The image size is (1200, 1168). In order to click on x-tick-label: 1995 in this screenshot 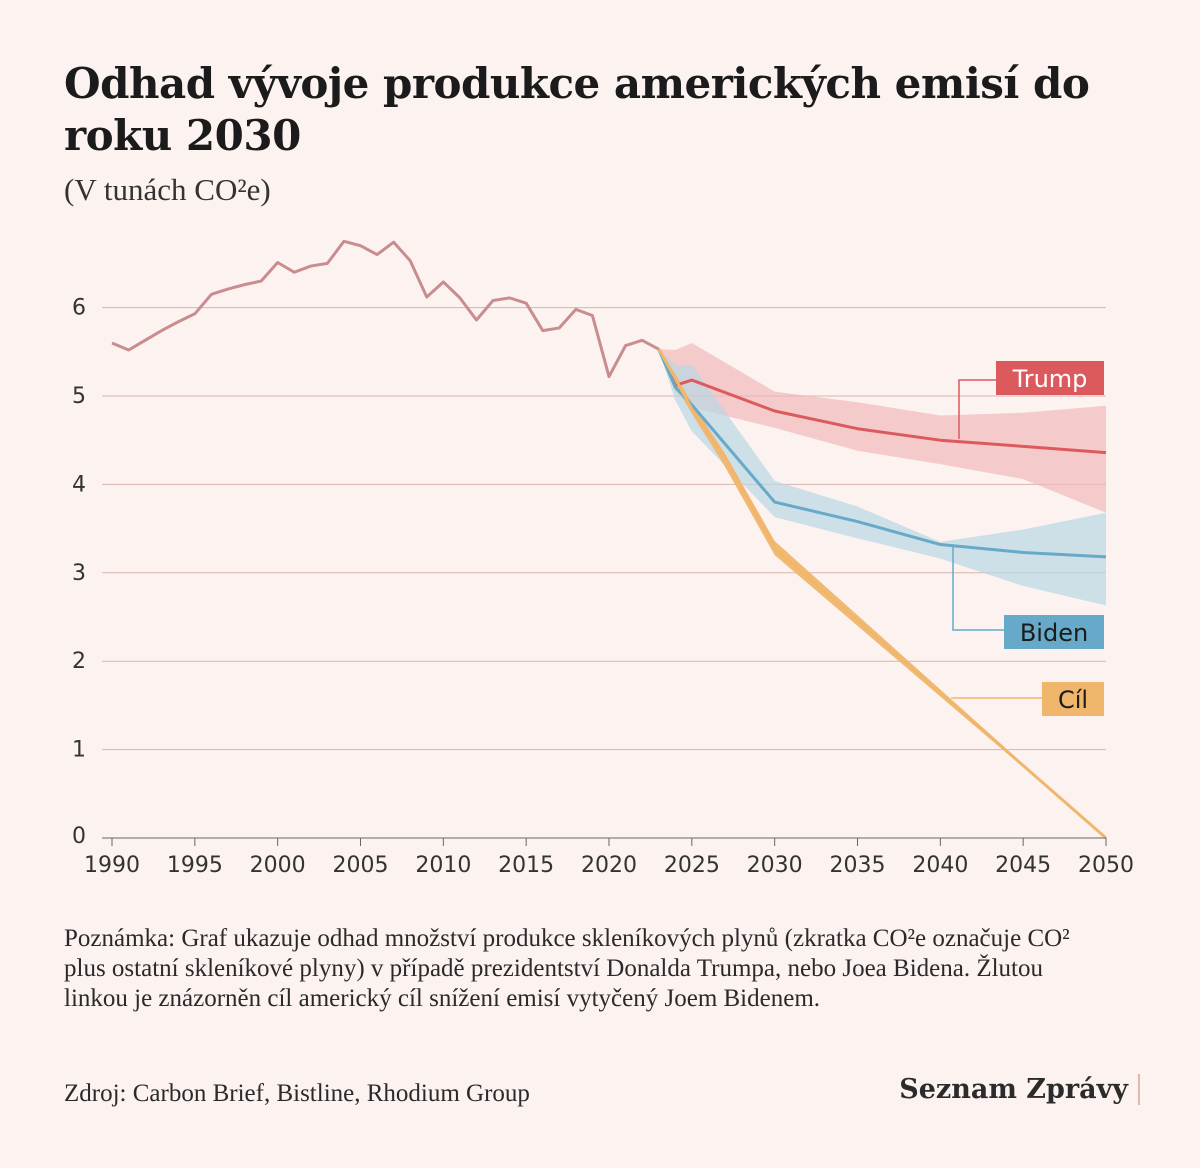, I will do `click(195, 865)`.